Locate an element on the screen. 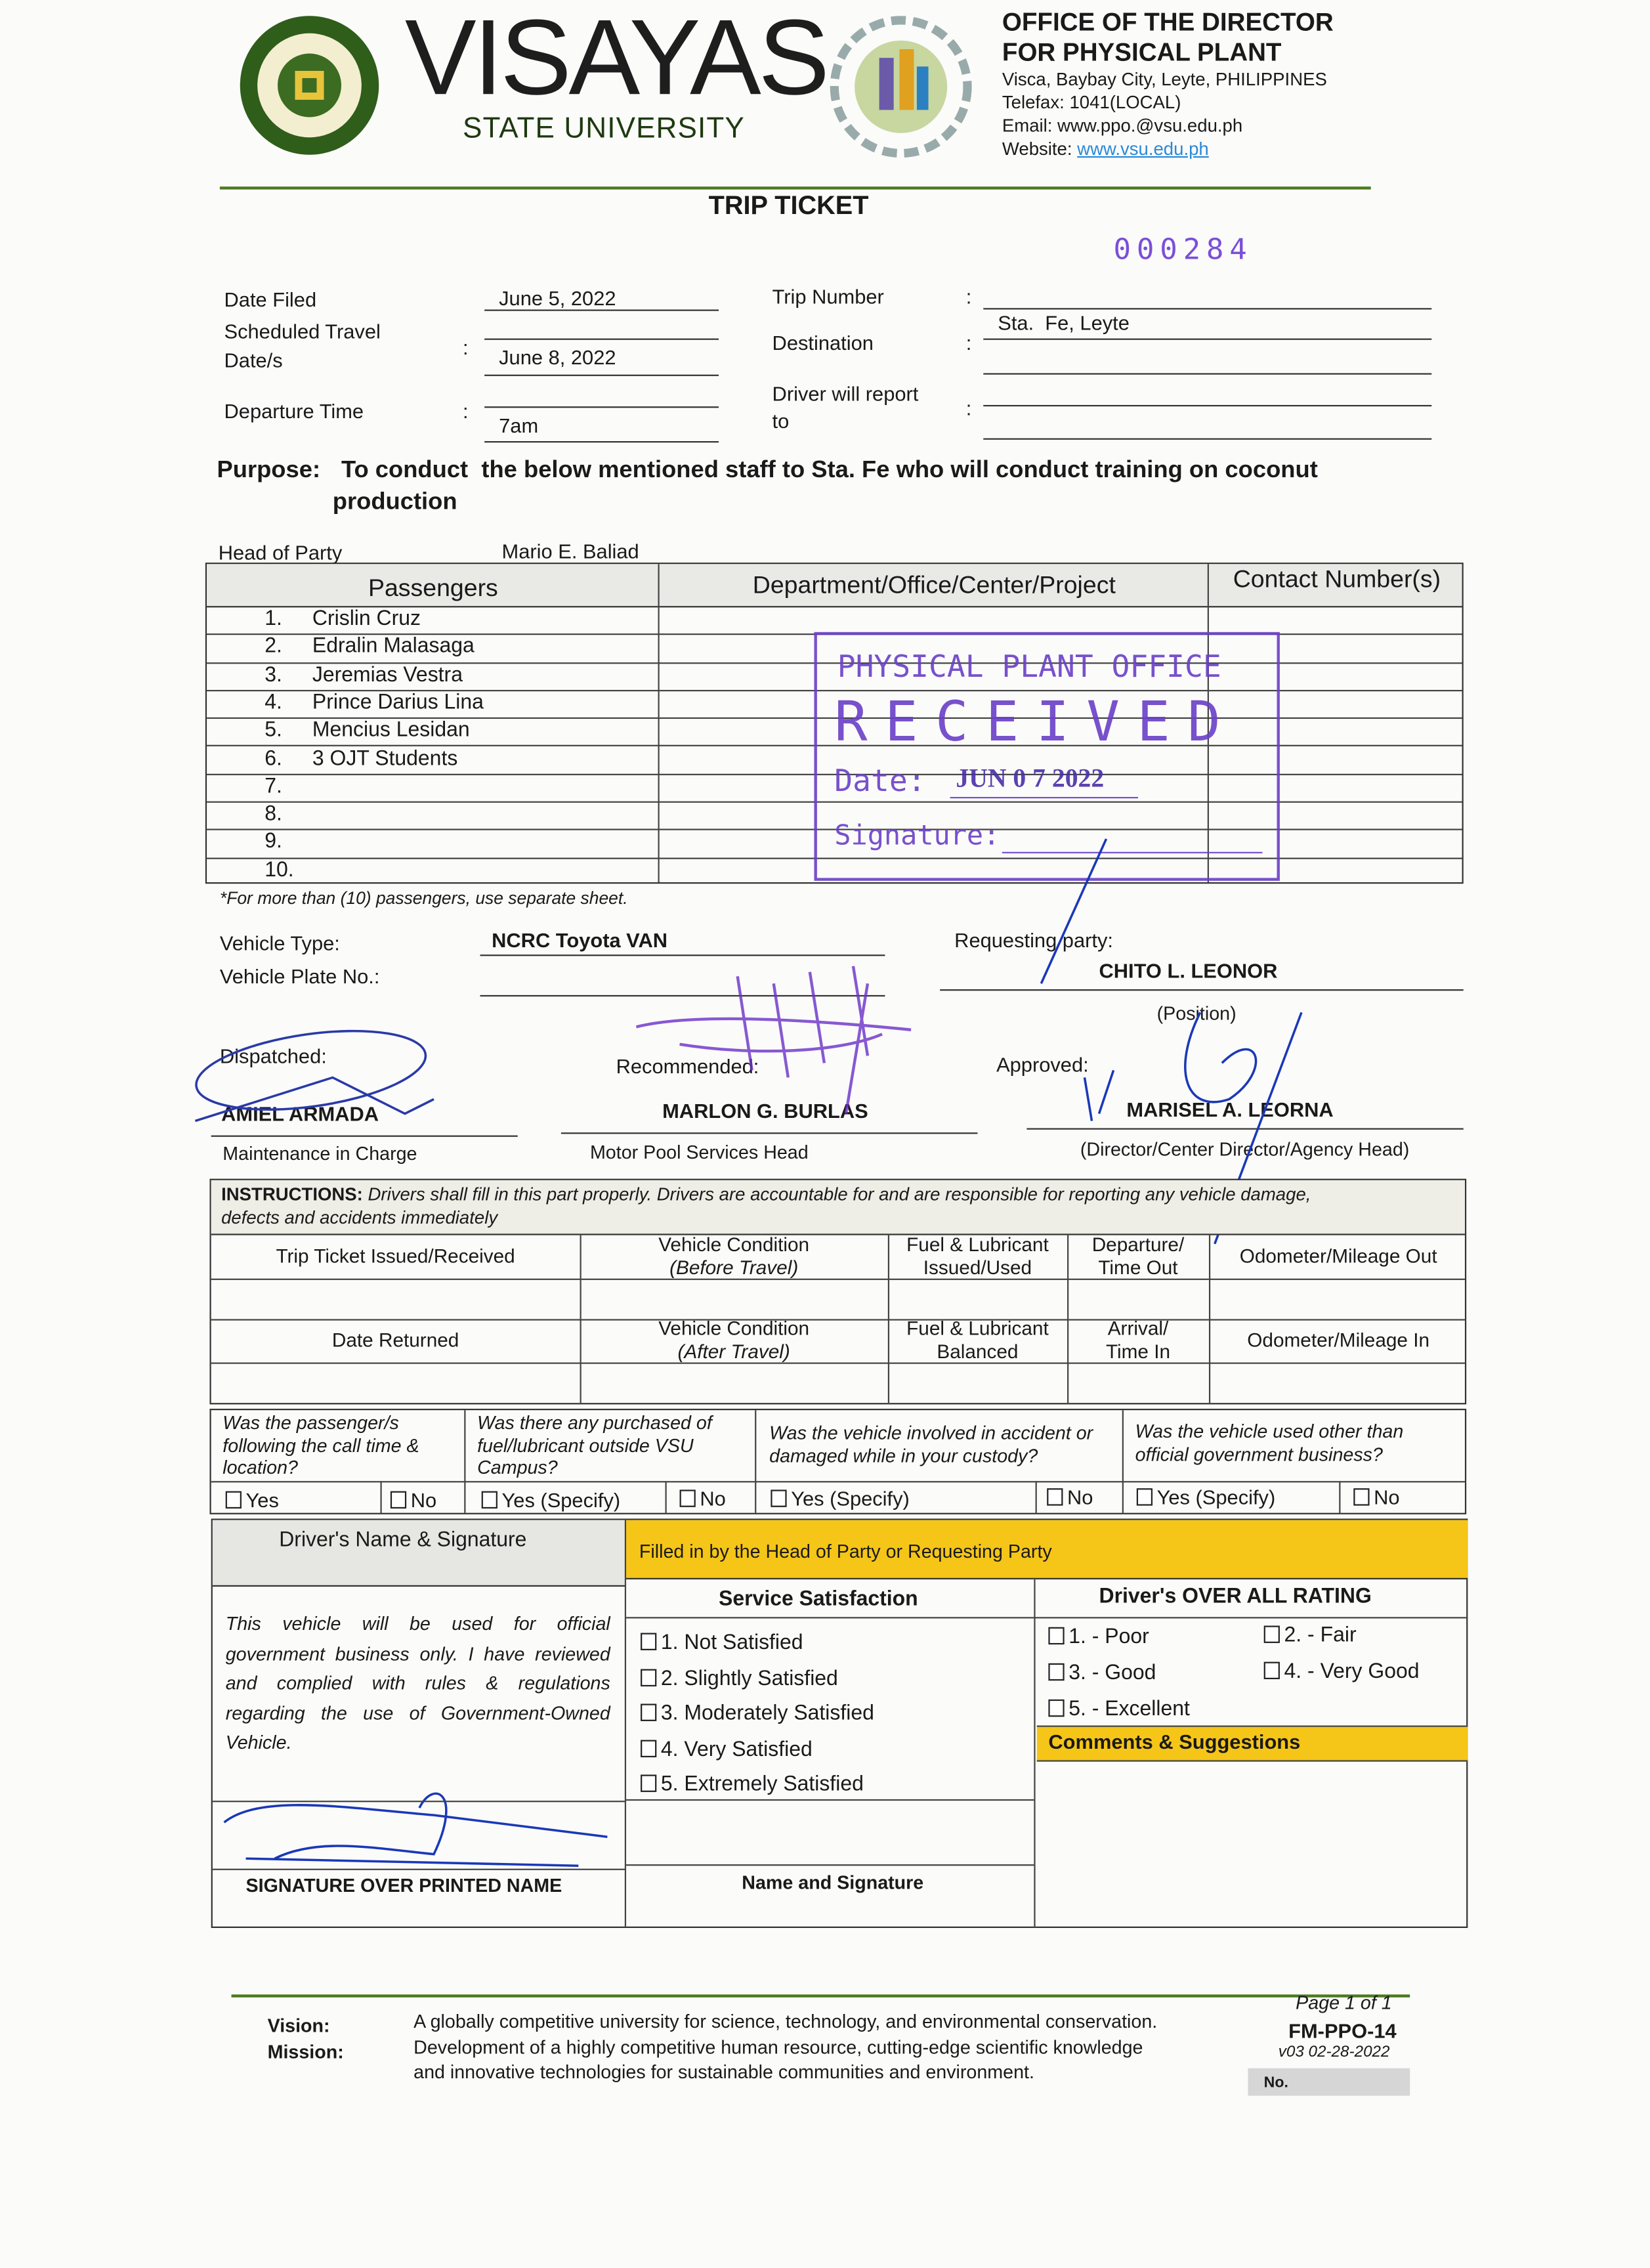  label: 3. - Good is located at coordinates (1112, 1673).